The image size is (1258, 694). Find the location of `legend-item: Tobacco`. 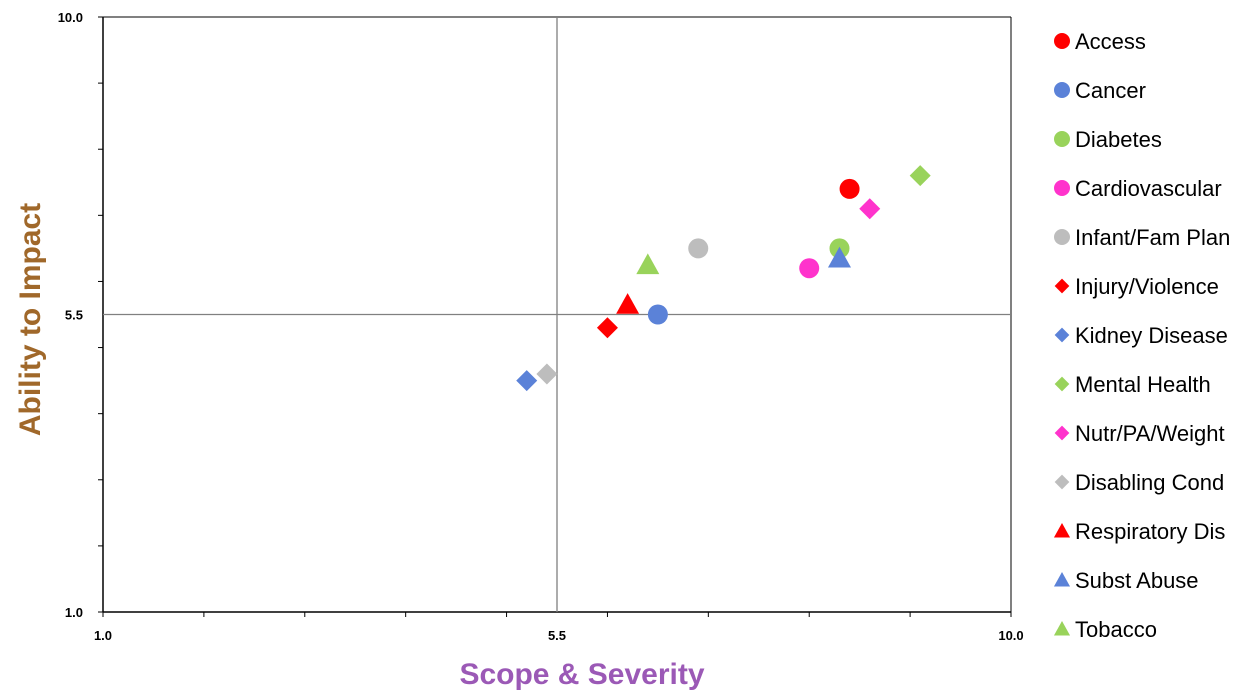

legend-item: Tobacco is located at coordinates (1105, 629).